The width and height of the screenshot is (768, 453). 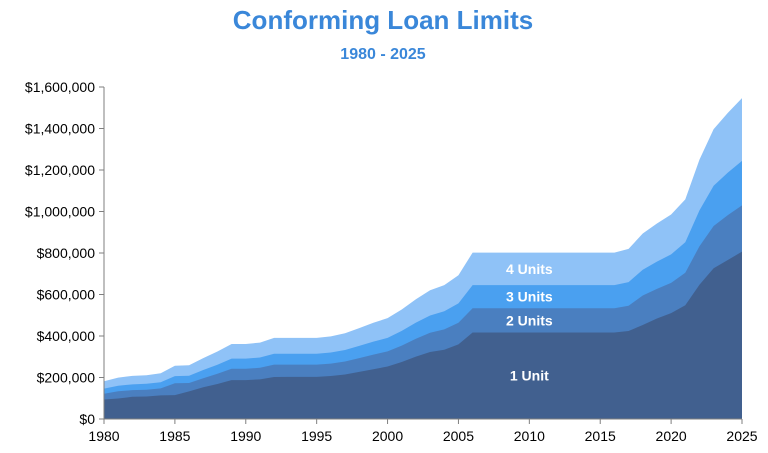 I want to click on series-label-2-units: 2 Units, so click(x=529, y=320).